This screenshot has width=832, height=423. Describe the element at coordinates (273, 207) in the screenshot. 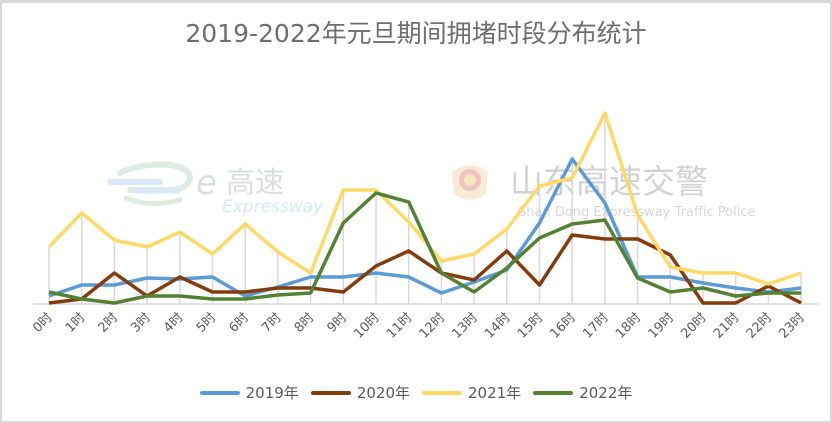

I see `watermark-expressway-text: Expressway` at that location.